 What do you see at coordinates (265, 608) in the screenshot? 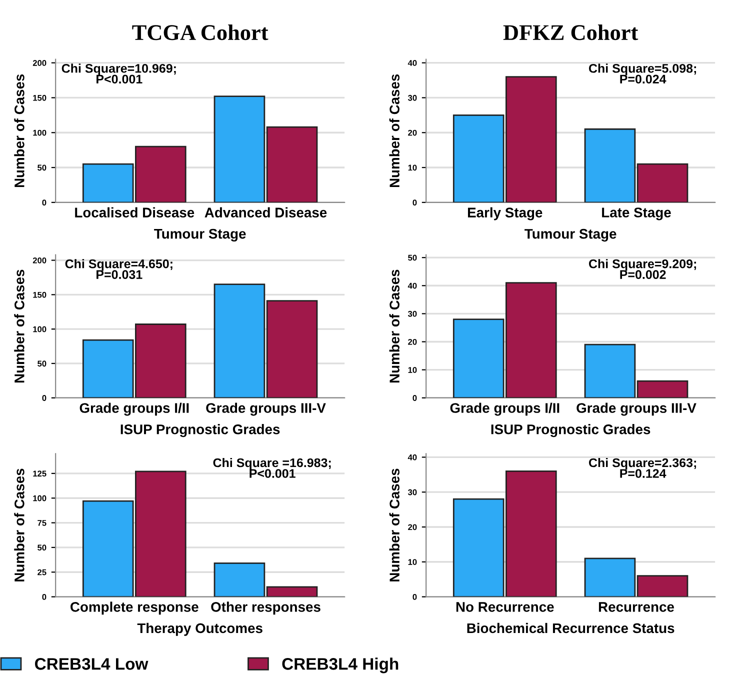
I see `x-tick-label: Other responses` at bounding box center [265, 608].